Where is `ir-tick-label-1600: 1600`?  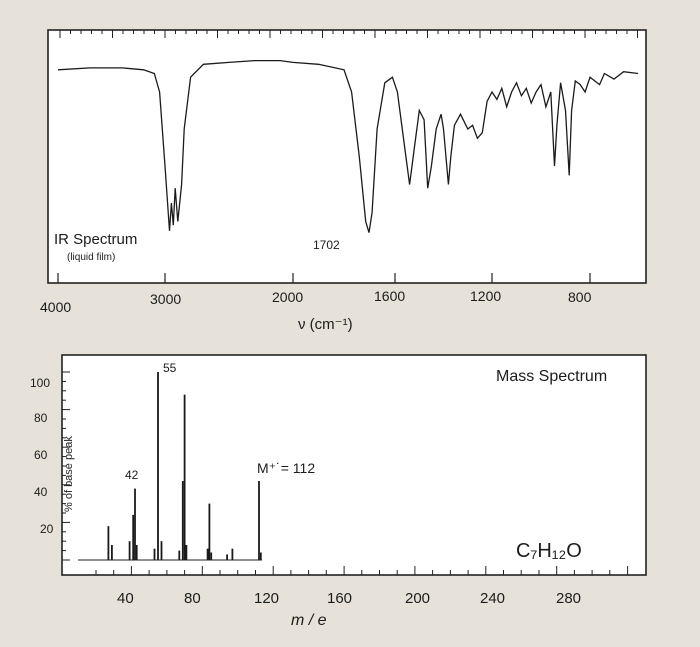 ir-tick-label-1600: 1600 is located at coordinates (389, 296).